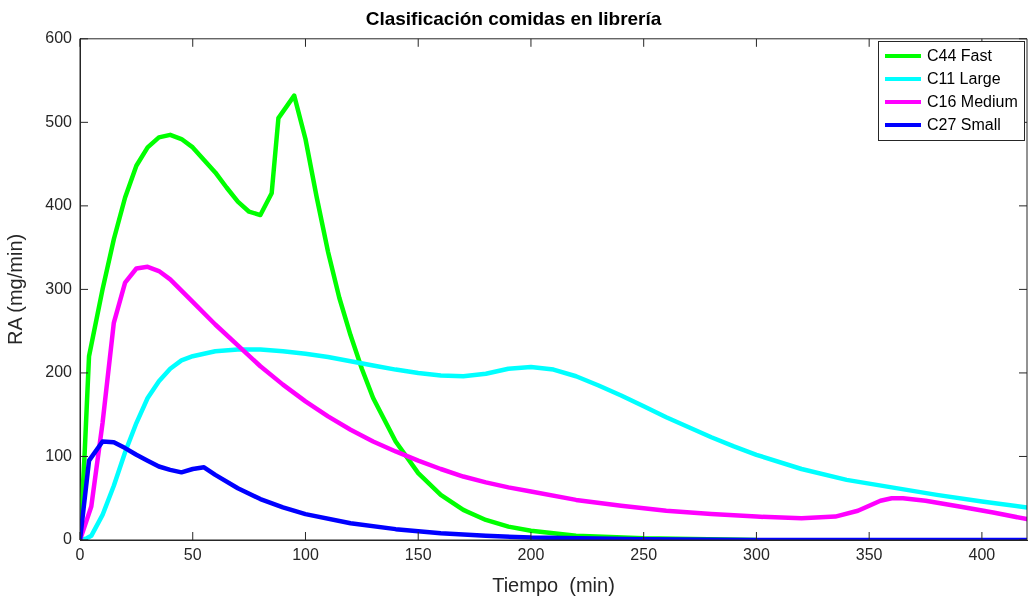  Describe the element at coordinates (59, 372) in the screenshot. I see `y-tick-label: 200` at that location.